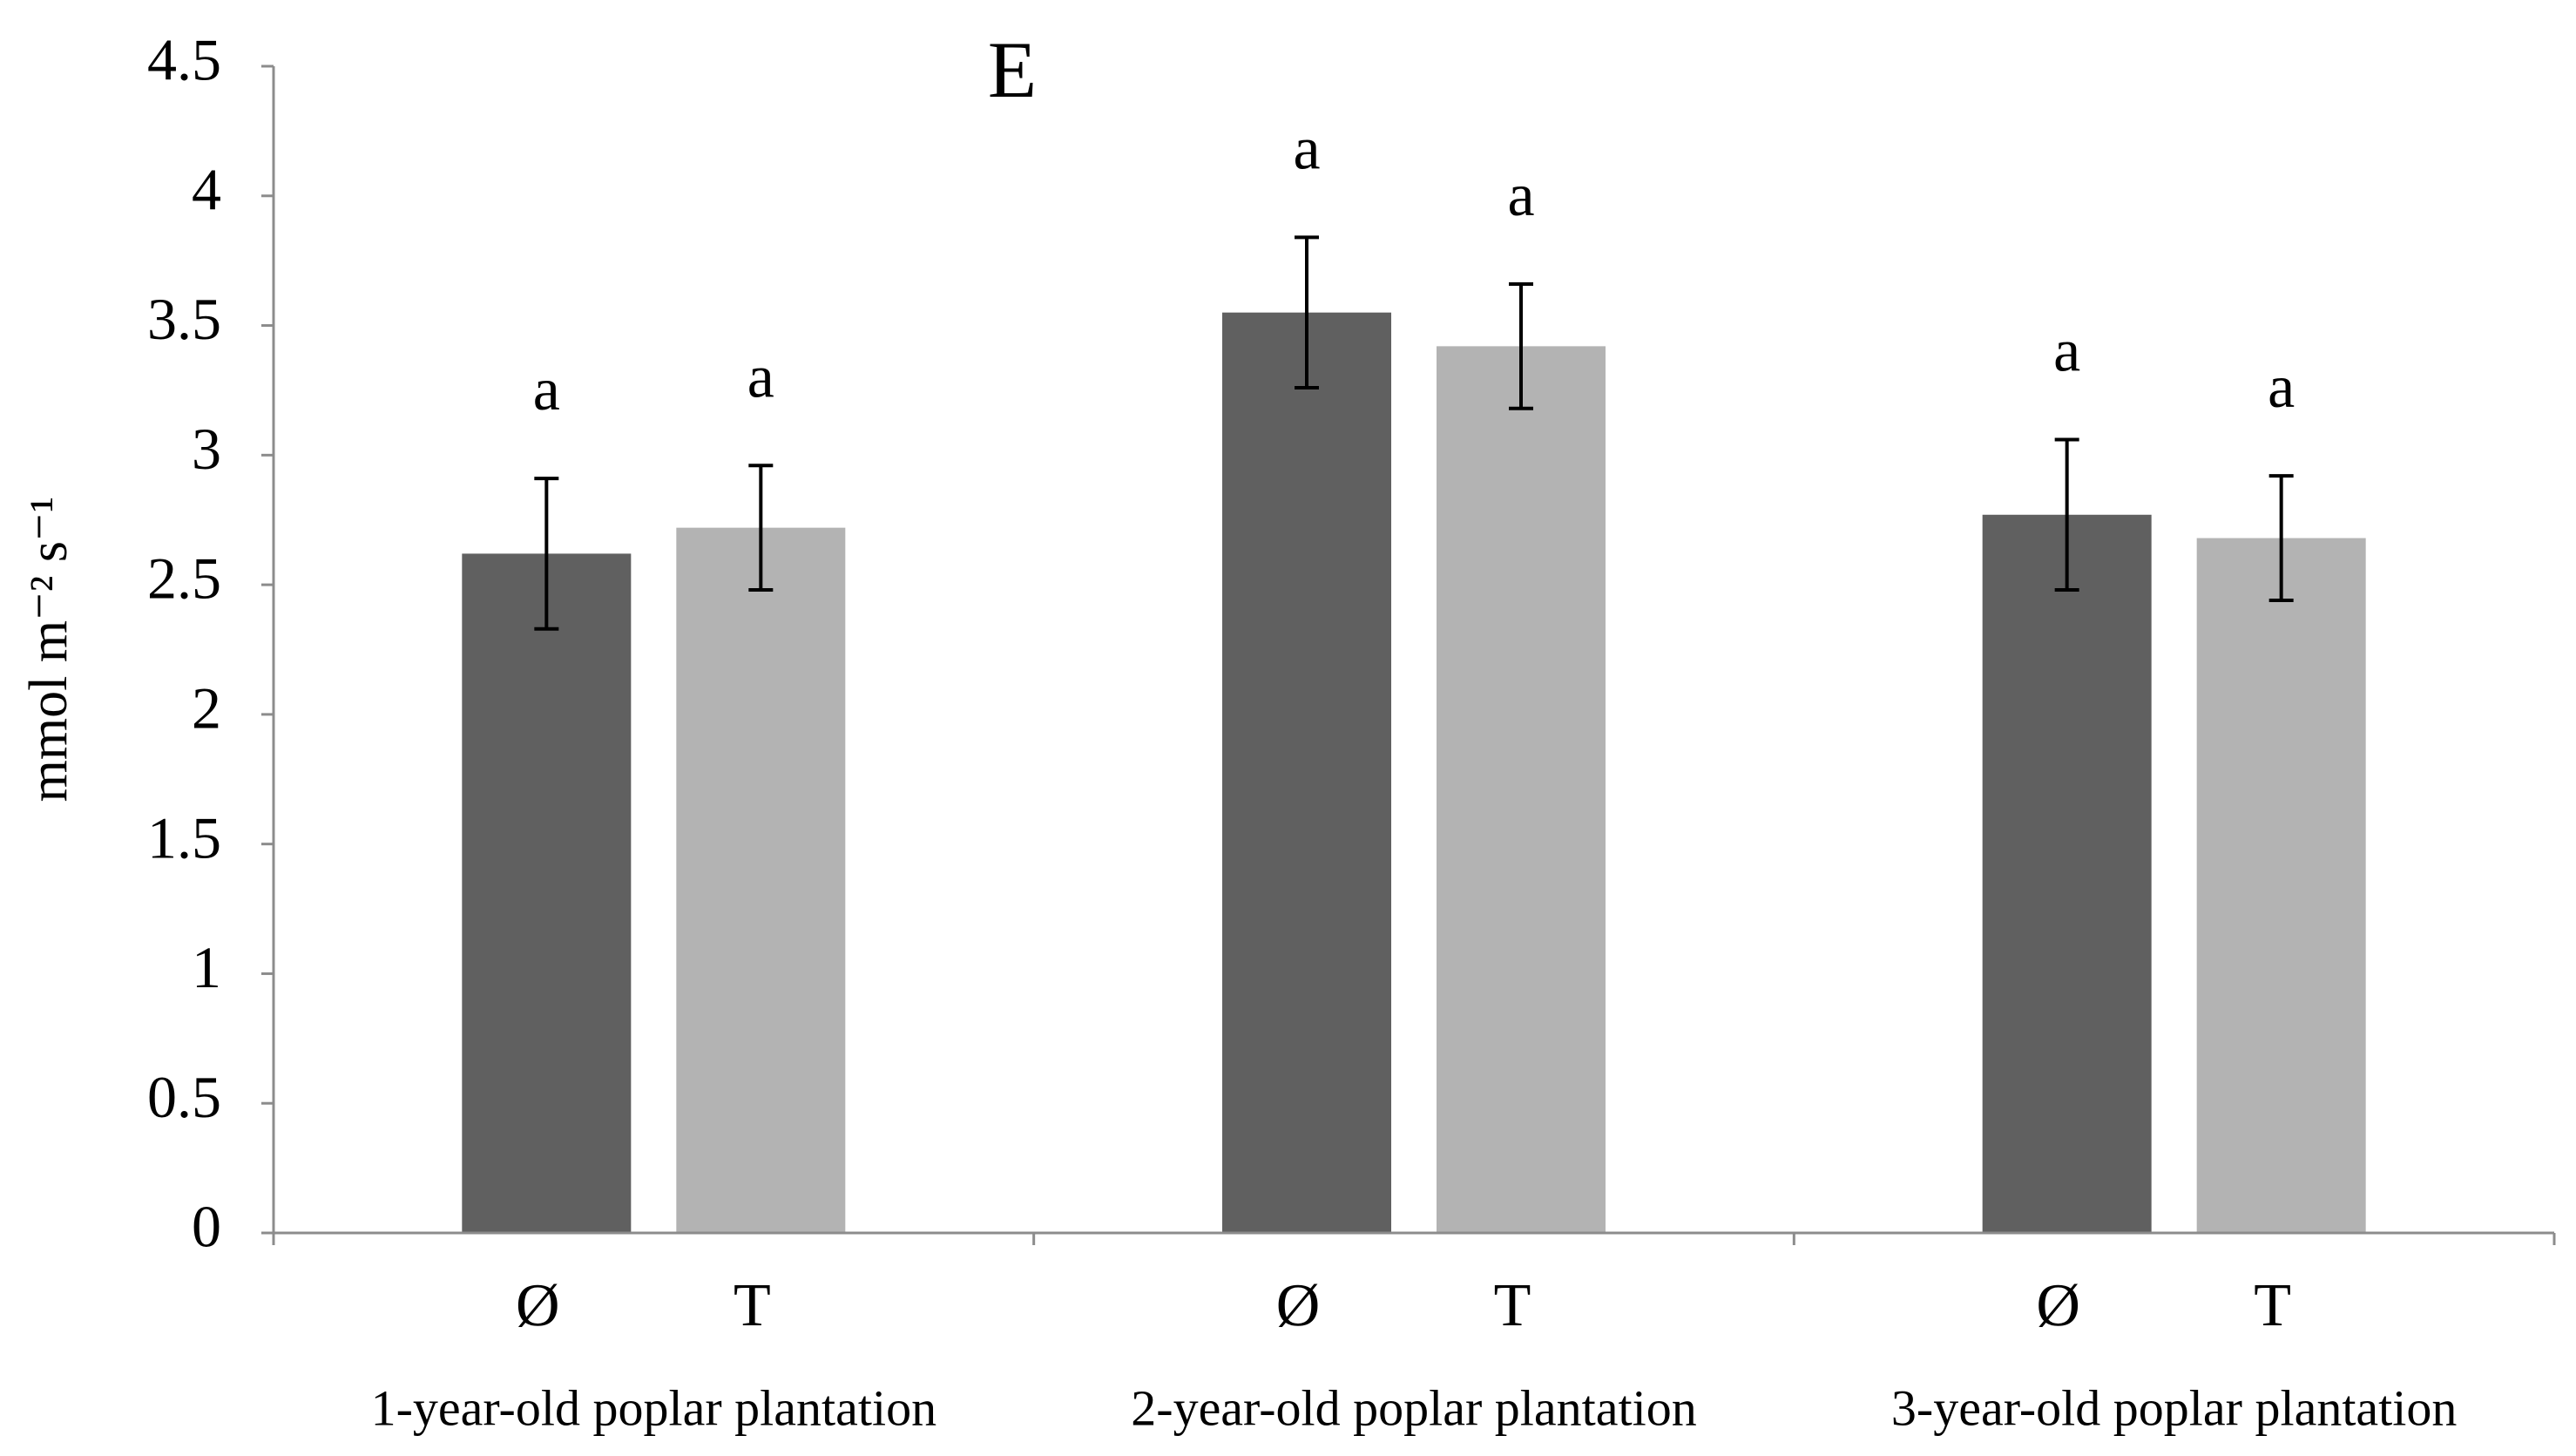  What do you see at coordinates (48, 649) in the screenshot?
I see `y-axis-label: mmol m⁻² s⁻¹` at bounding box center [48, 649].